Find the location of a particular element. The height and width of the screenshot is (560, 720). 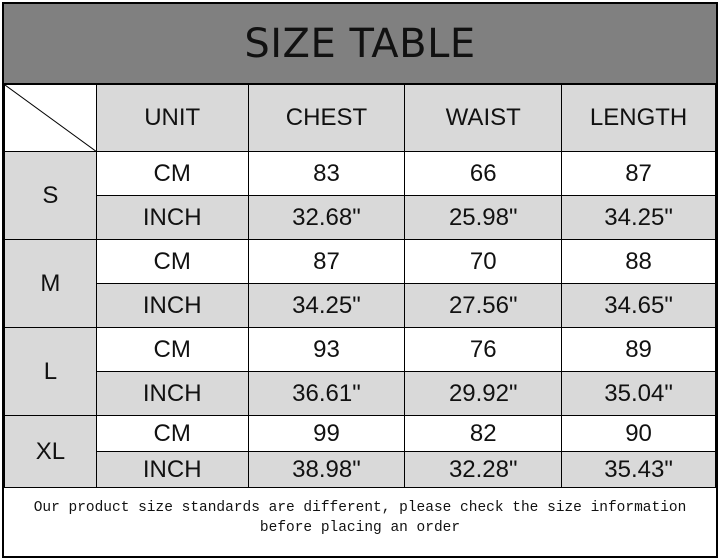

value-cell: 99 is located at coordinates (326, 433).